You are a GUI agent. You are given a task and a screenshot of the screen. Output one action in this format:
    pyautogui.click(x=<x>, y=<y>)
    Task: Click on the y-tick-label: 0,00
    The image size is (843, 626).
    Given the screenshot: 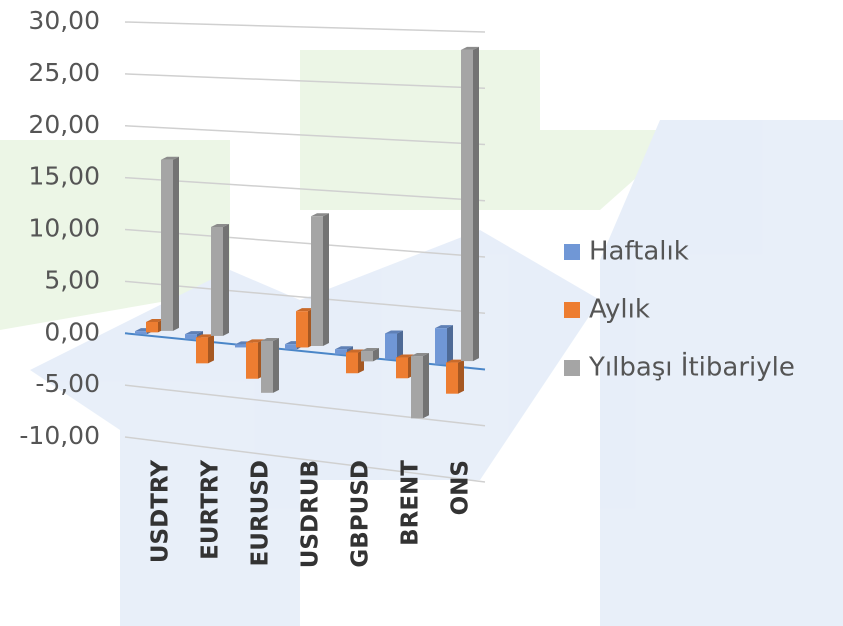 What is the action you would take?
    pyautogui.click(x=72, y=331)
    